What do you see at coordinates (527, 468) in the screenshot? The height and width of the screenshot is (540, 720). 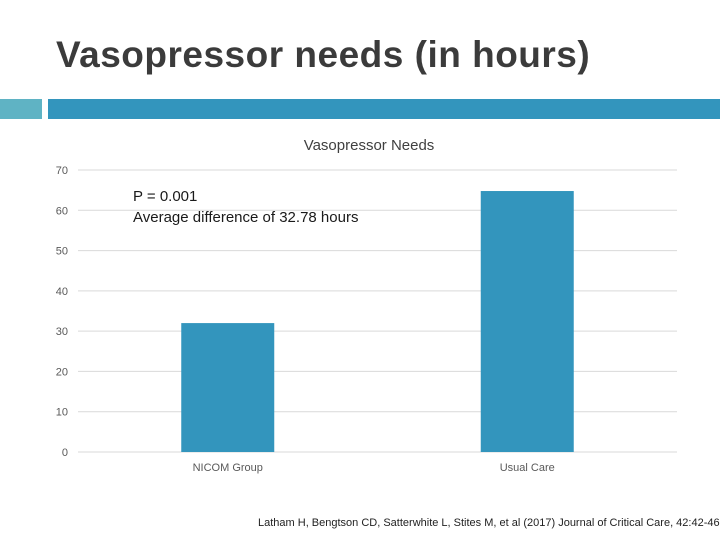 I see `x-tick-label: Usual Care` at bounding box center [527, 468].